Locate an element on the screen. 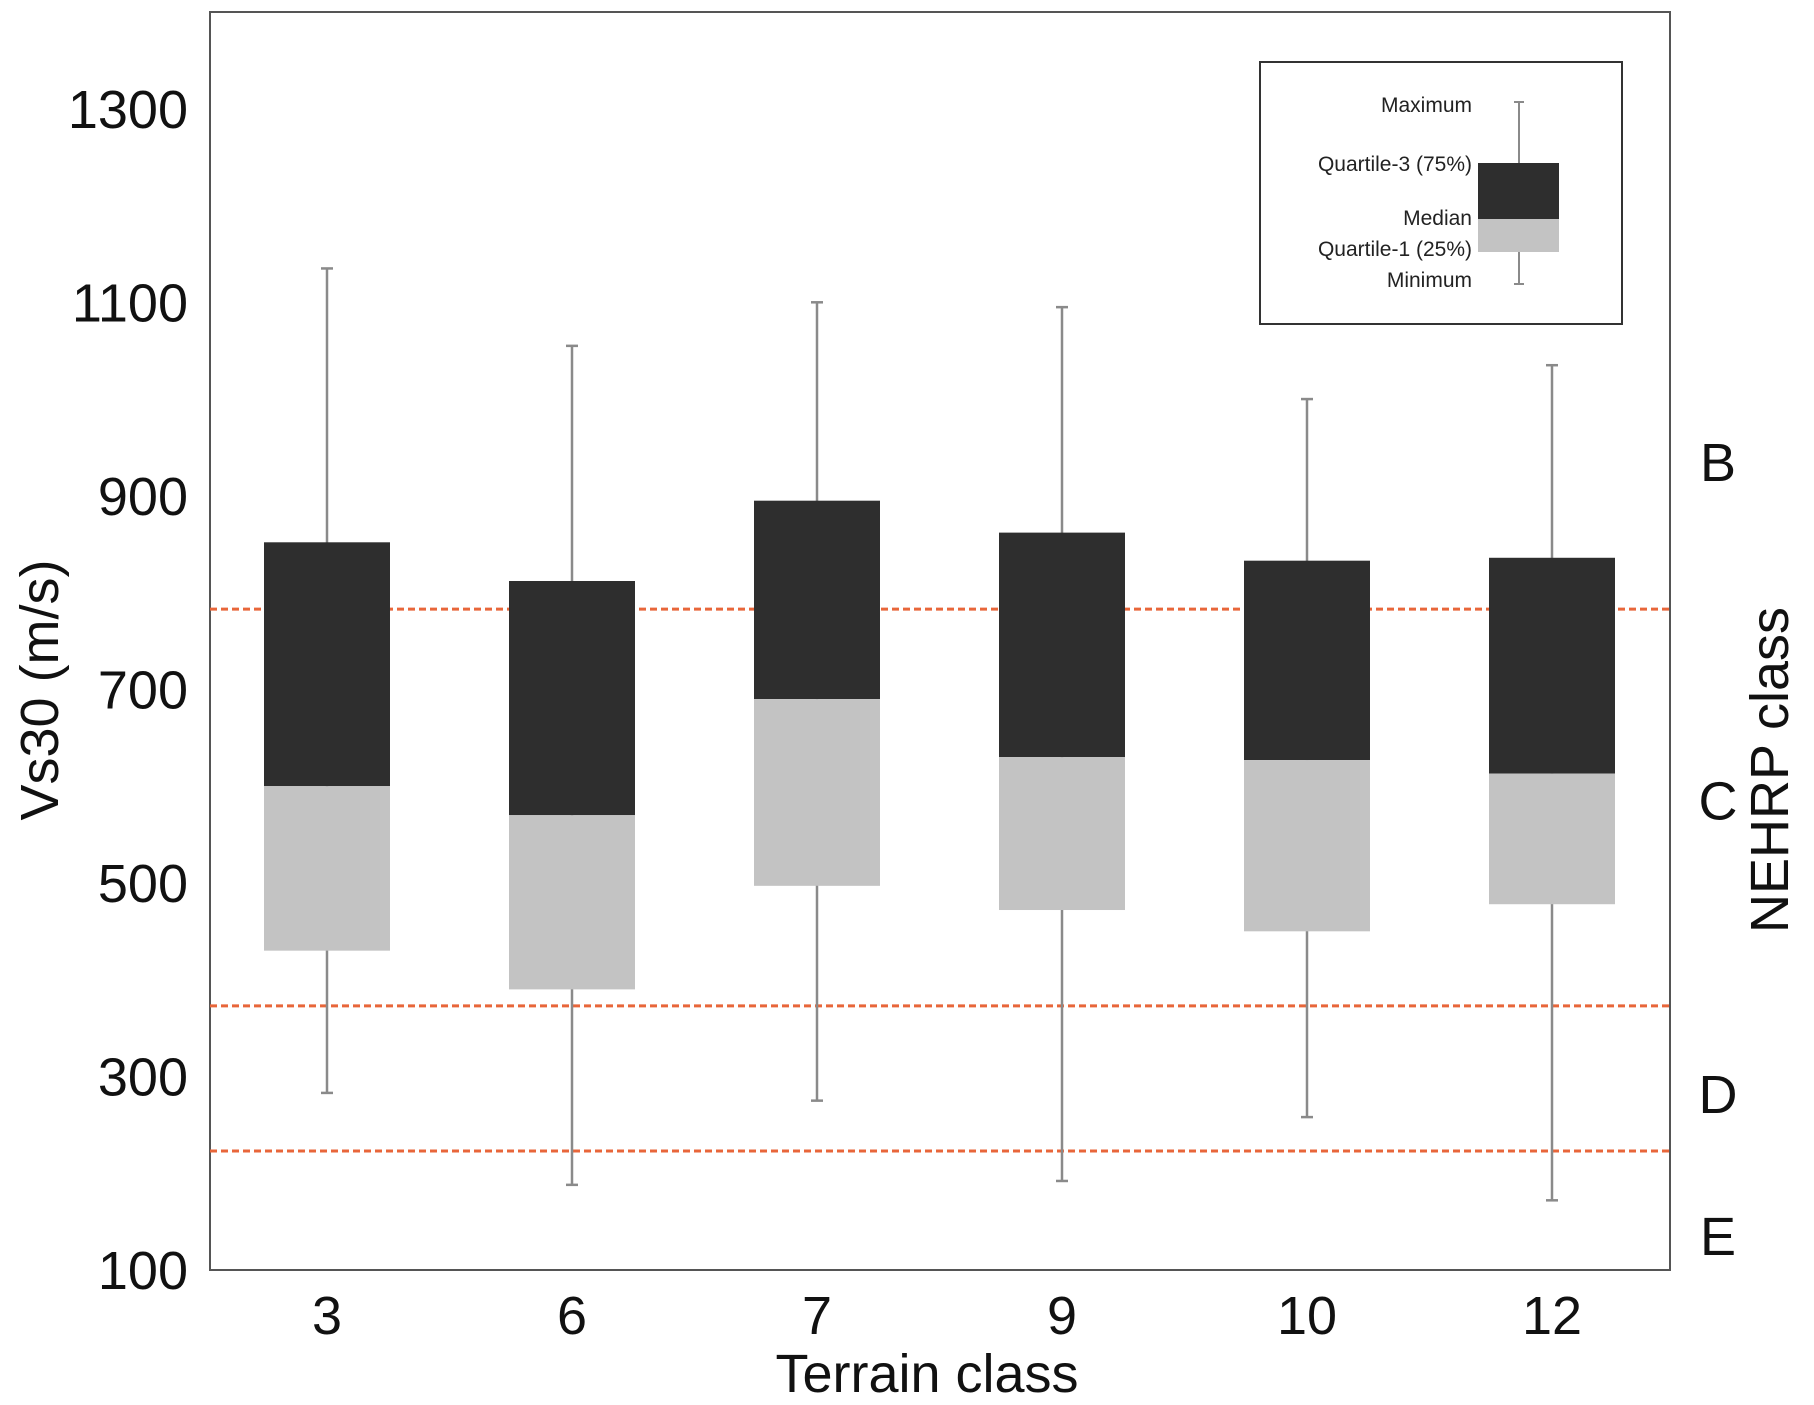  y-tick-label: 900 is located at coordinates (143, 497).